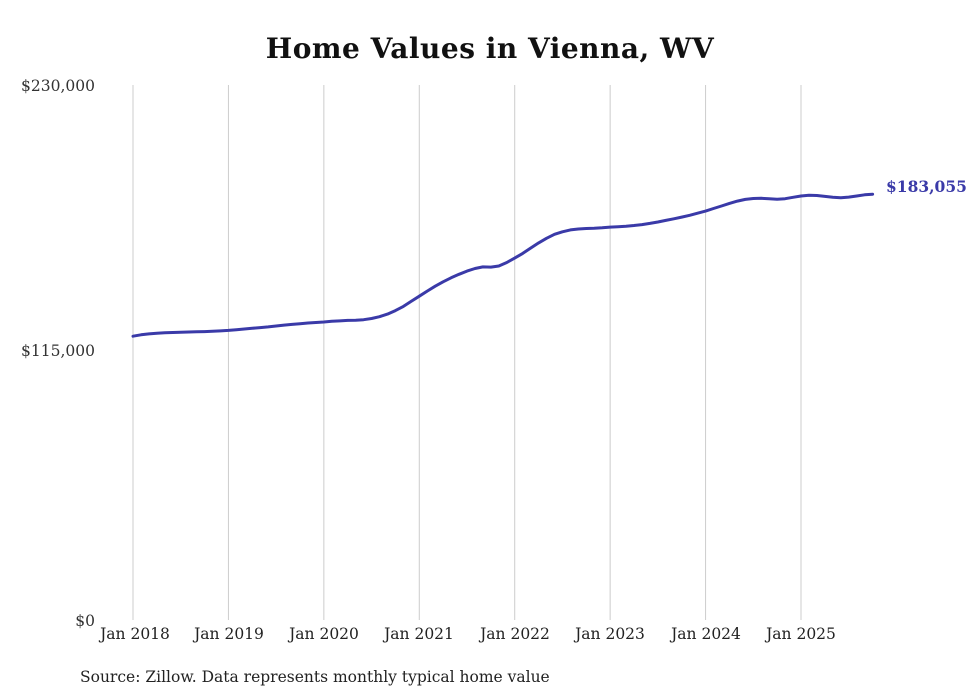 This screenshot has height=699, width=980. I want to click on x-axis-tick-jan-2021: Jan 2021, so click(419, 634).